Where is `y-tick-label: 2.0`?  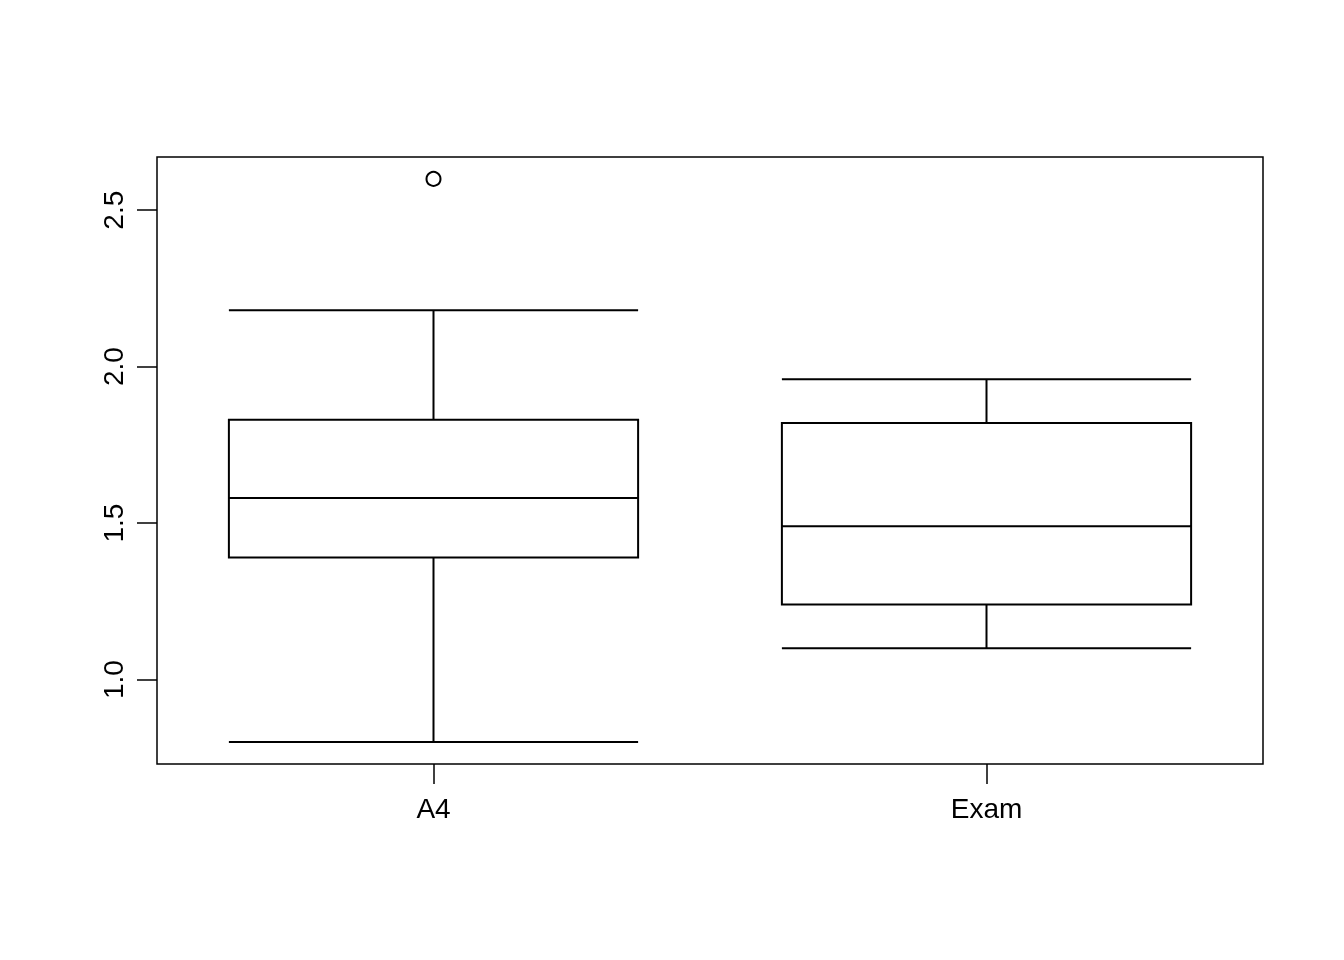
y-tick-label: 2.0 is located at coordinates (113, 367).